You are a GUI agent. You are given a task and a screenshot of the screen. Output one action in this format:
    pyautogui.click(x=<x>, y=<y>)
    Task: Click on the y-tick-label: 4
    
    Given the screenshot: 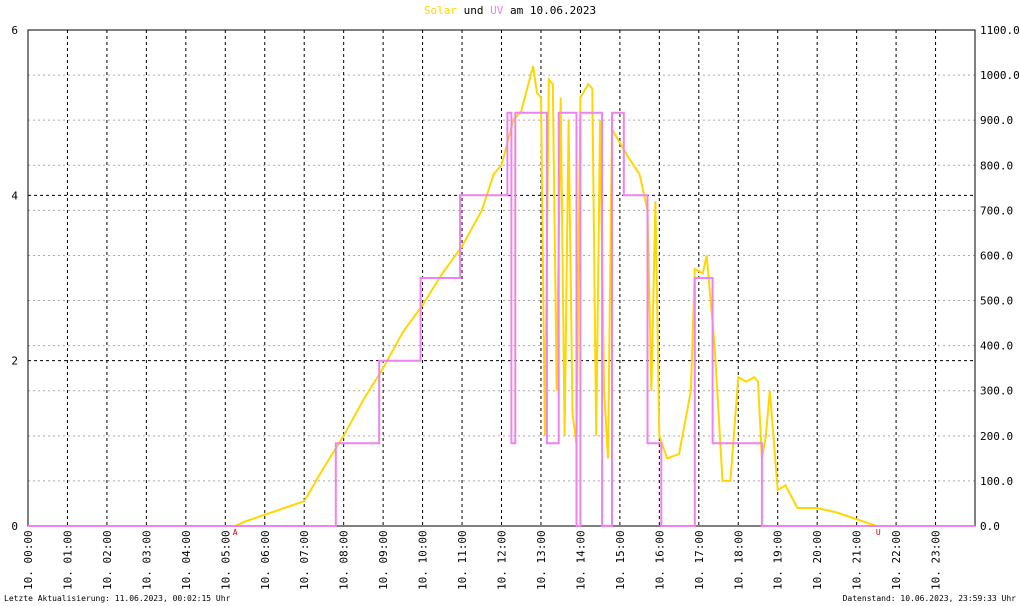 What is the action you would take?
    pyautogui.click(x=14, y=195)
    